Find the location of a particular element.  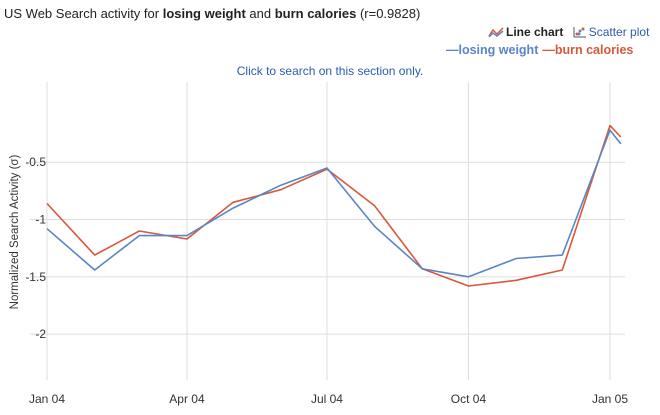

legend-series-b: —burn calories is located at coordinates (588, 50).